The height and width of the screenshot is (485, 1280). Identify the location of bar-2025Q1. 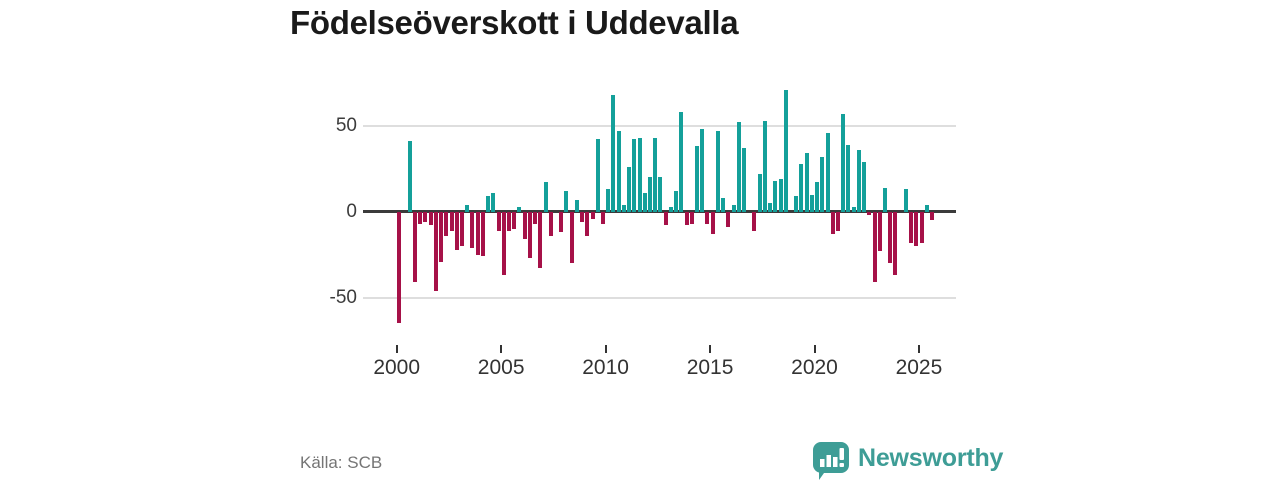
(921, 227).